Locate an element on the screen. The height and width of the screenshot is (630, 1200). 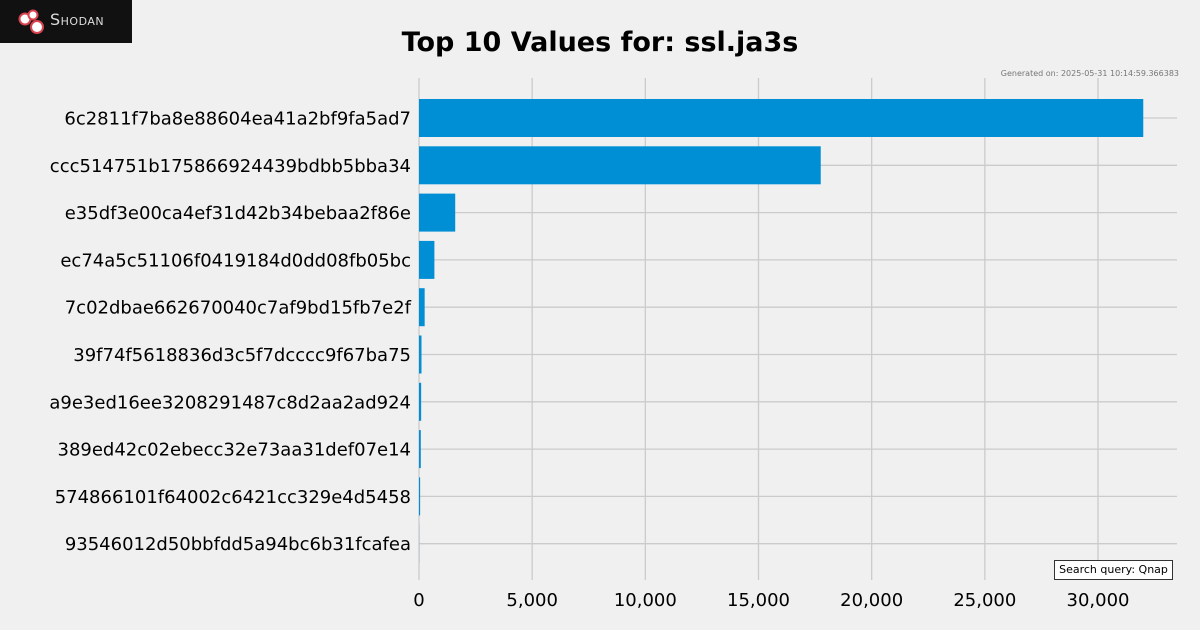
category-label: 389ed42c02ebecc32e73aa31def07e14 is located at coordinates (235, 450).